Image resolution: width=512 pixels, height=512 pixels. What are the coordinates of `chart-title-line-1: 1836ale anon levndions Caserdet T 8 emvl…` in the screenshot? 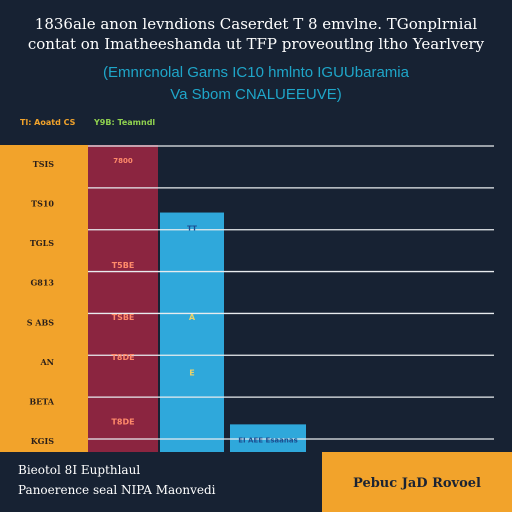 It's located at (256, 24).